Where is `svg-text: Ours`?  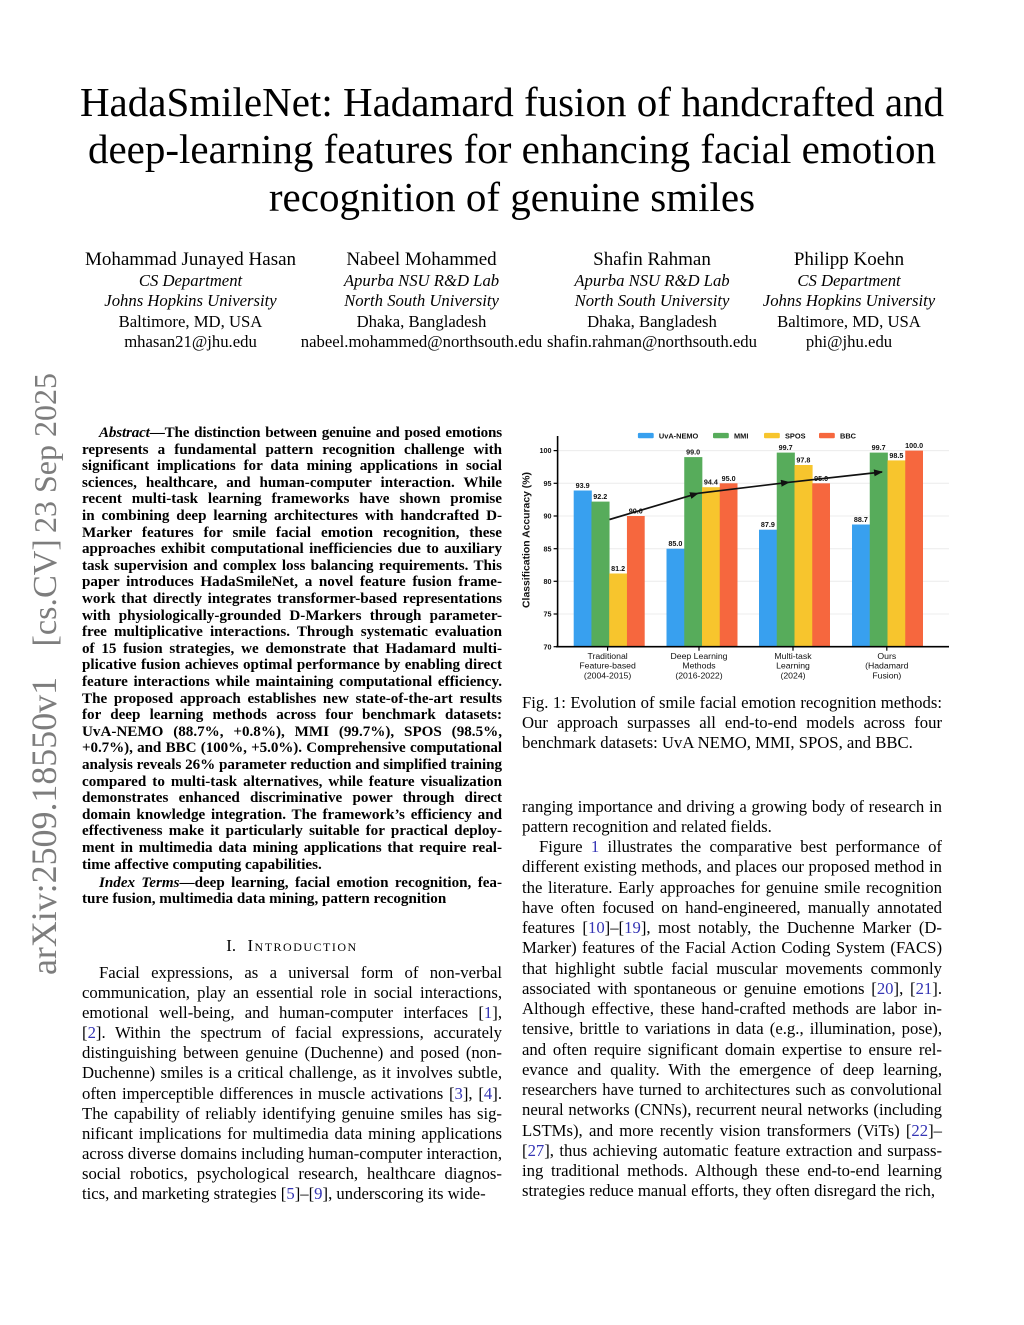
svg-text: Ours is located at coordinates (886, 656).